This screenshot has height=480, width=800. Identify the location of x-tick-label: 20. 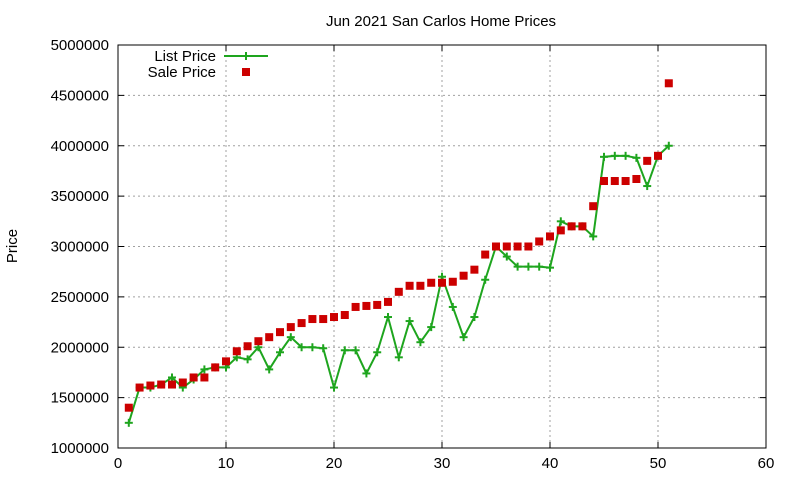
(334, 463).